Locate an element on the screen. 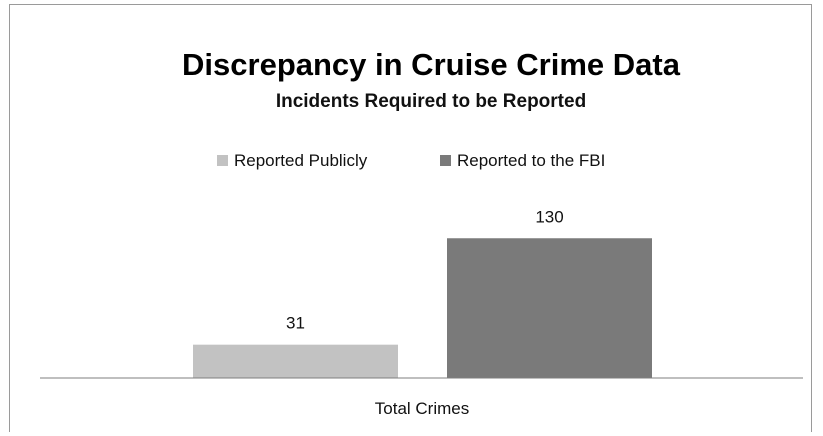 This screenshot has width=823, height=436. bar-reported-publicly is located at coordinates (295, 361).